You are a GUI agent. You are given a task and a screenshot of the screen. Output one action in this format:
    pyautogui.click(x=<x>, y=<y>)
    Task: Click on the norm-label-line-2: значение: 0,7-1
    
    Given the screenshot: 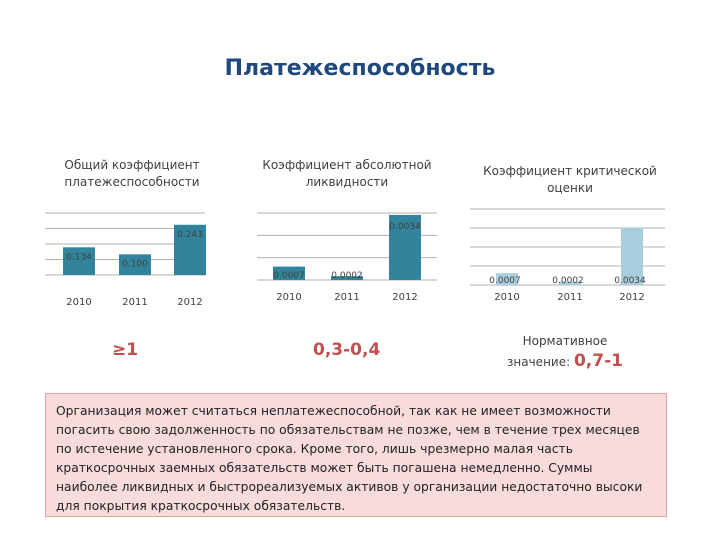 What is the action you would take?
    pyautogui.click(x=565, y=361)
    